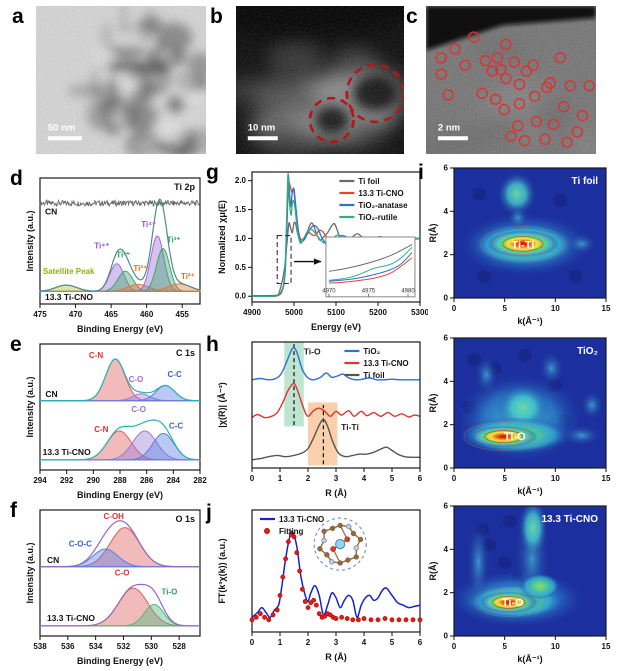 The image size is (640, 671). What do you see at coordinates (378, 312) in the screenshot?
I see `x-tick: 5200` at bounding box center [378, 312].